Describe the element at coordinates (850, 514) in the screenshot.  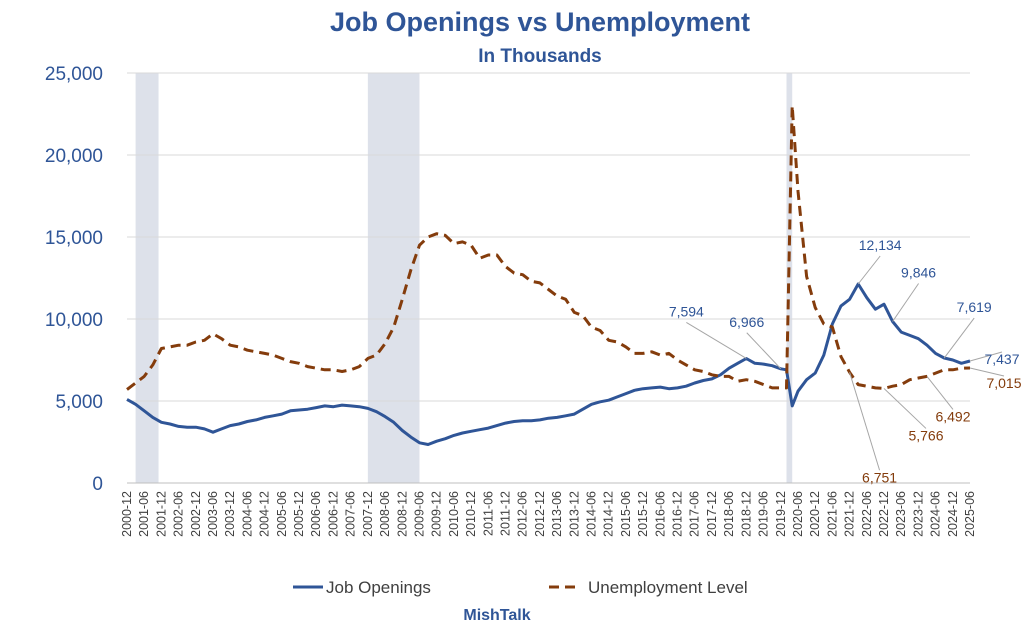
I see `x-tick-label: 2021-12` at that location.